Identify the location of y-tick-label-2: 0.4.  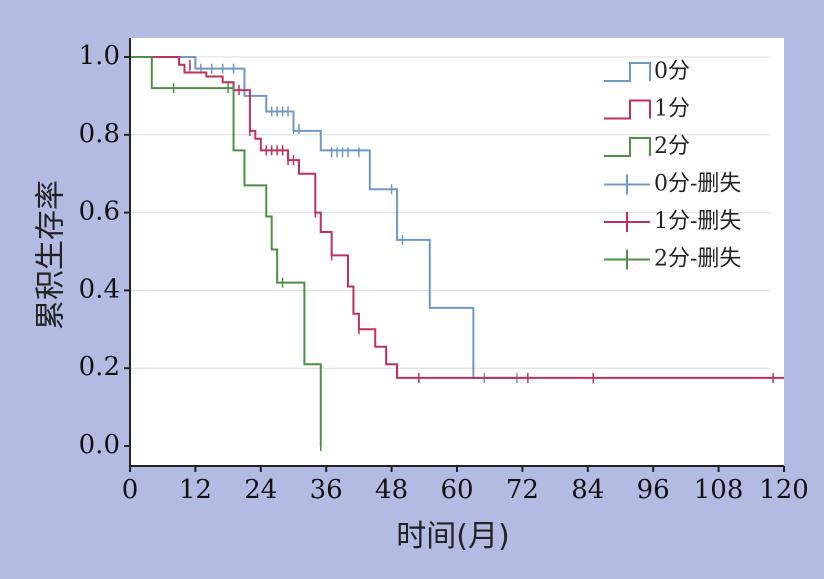
(99, 289).